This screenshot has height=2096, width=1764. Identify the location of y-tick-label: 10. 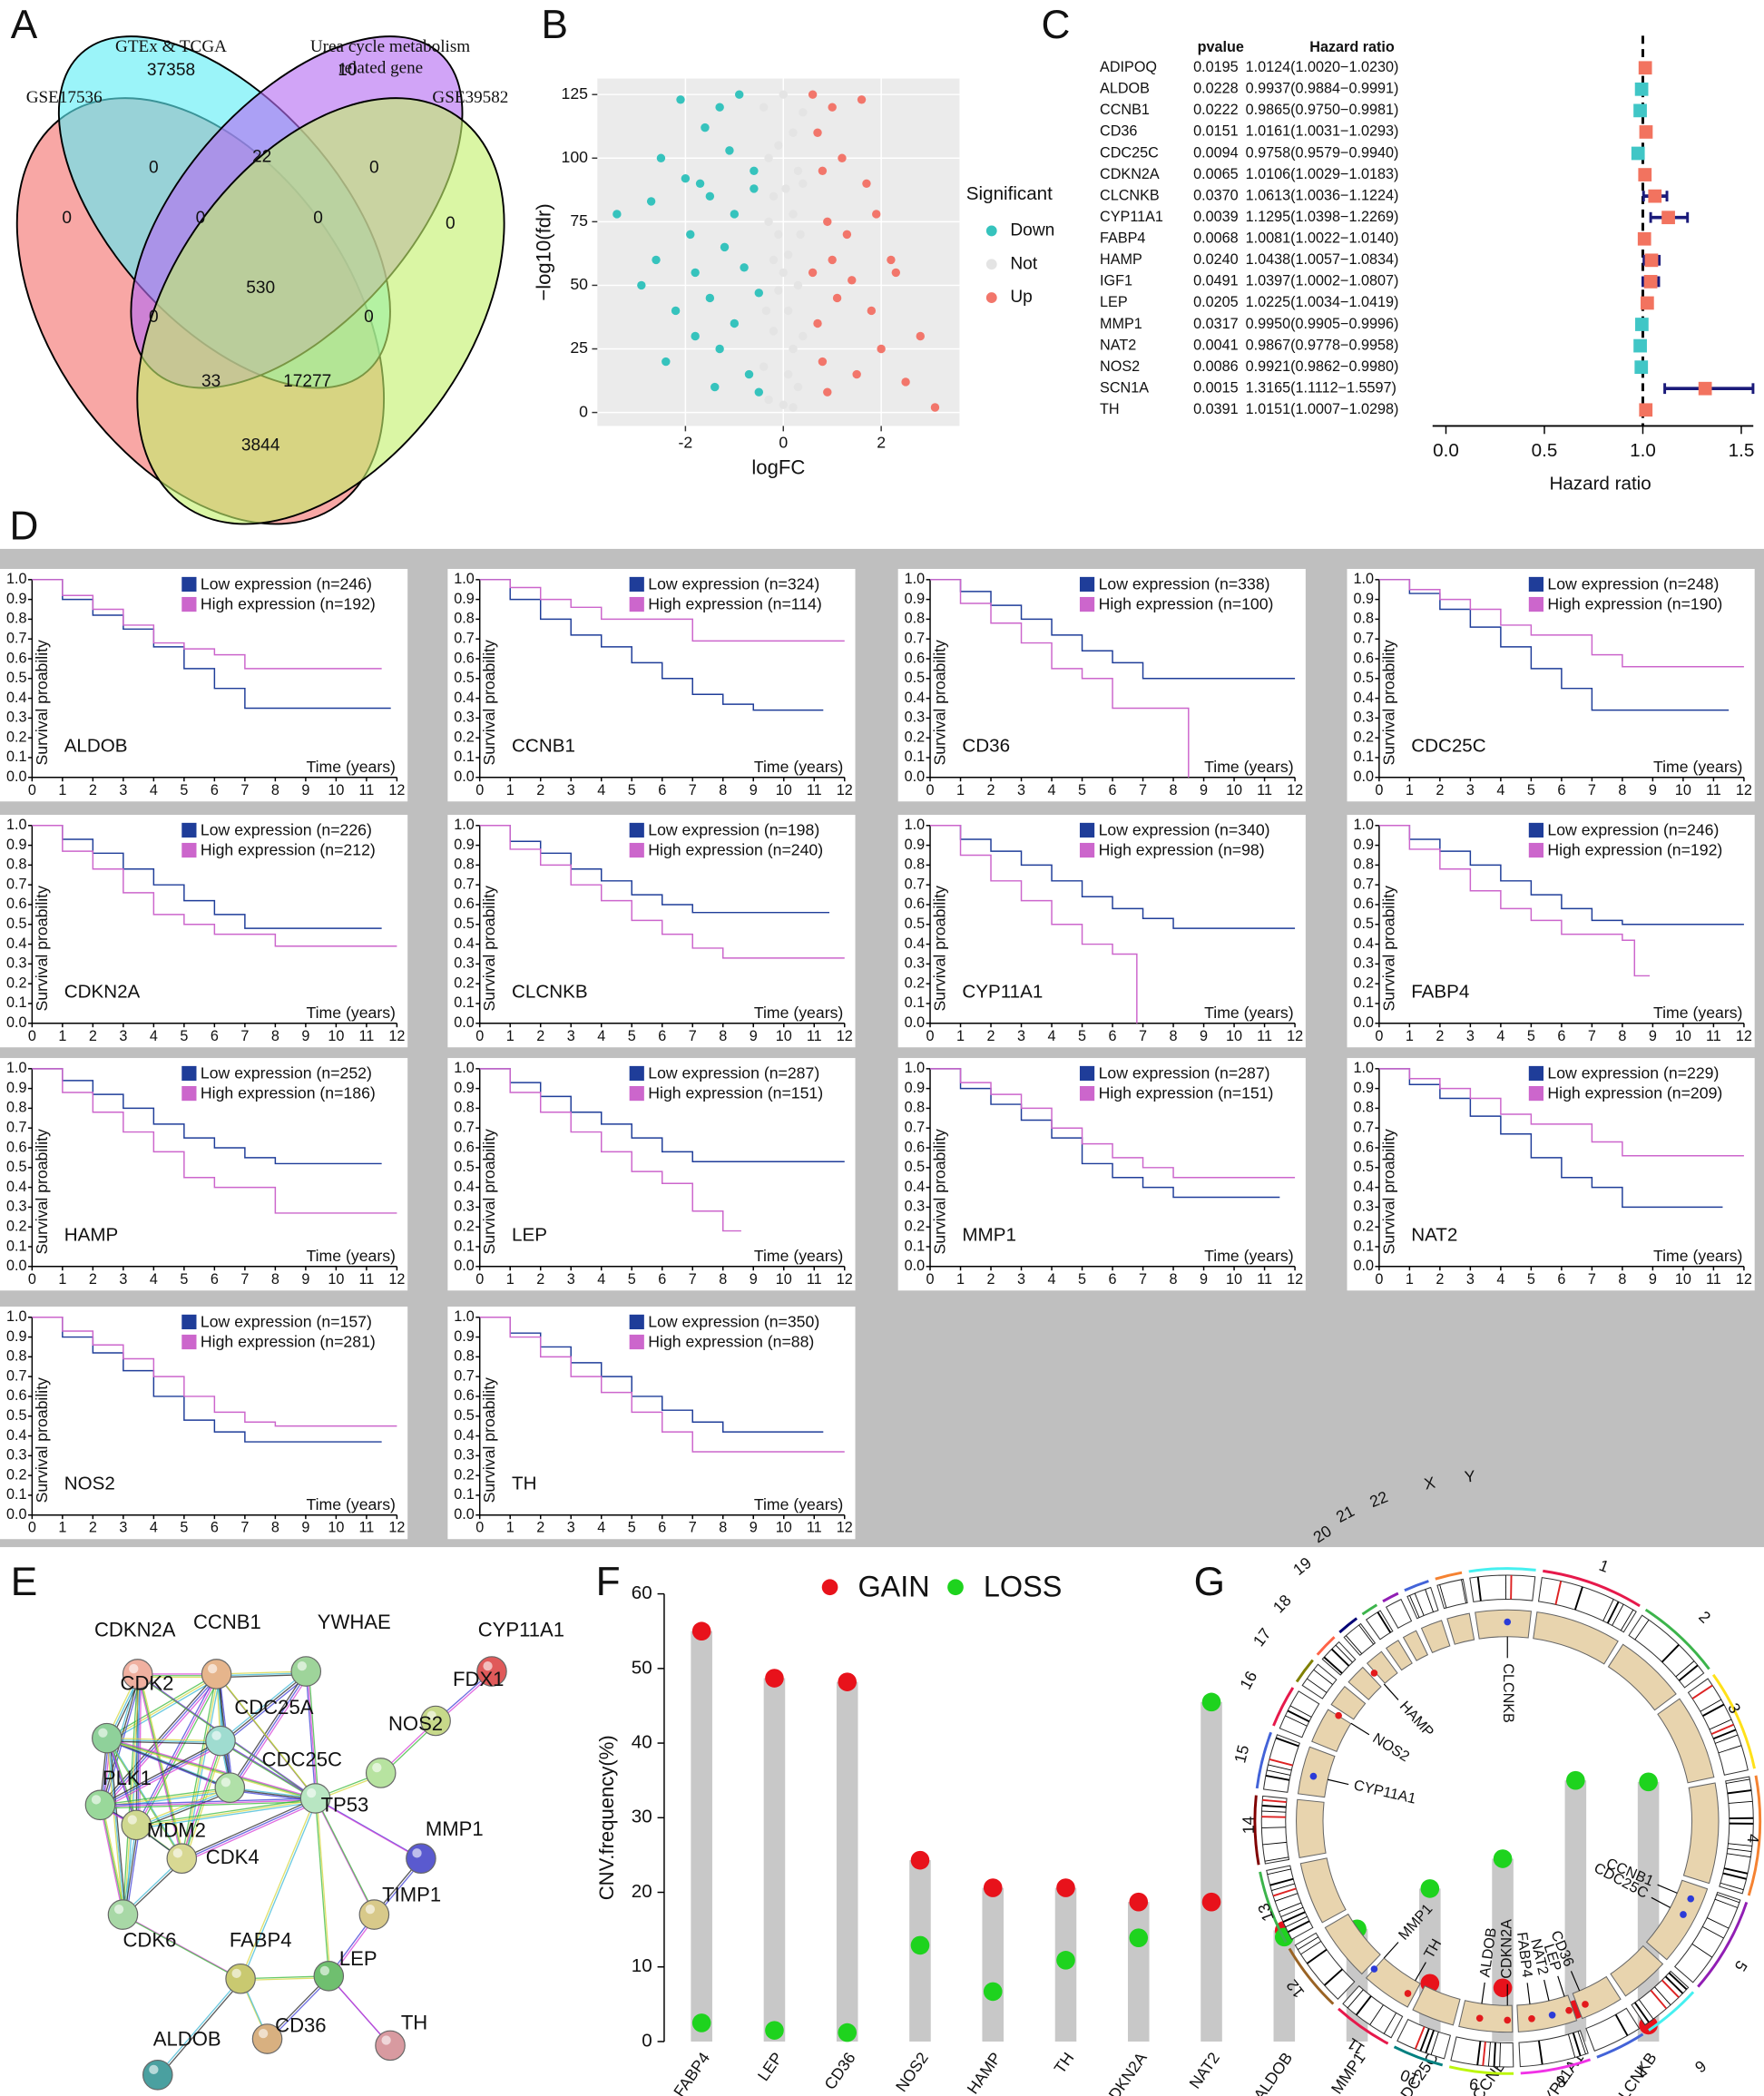
(642, 1965).